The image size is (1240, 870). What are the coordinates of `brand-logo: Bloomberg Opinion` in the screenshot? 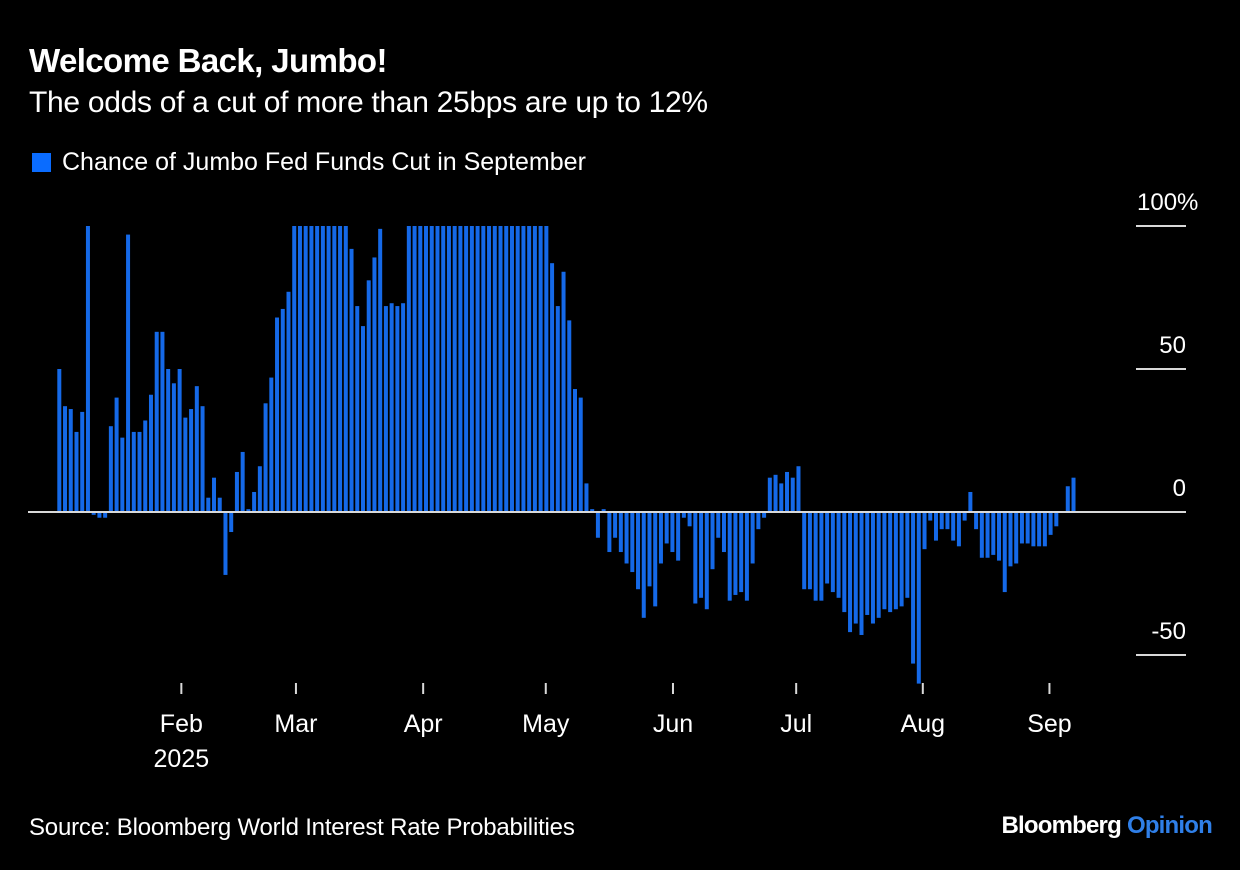 It's located at (1106, 826).